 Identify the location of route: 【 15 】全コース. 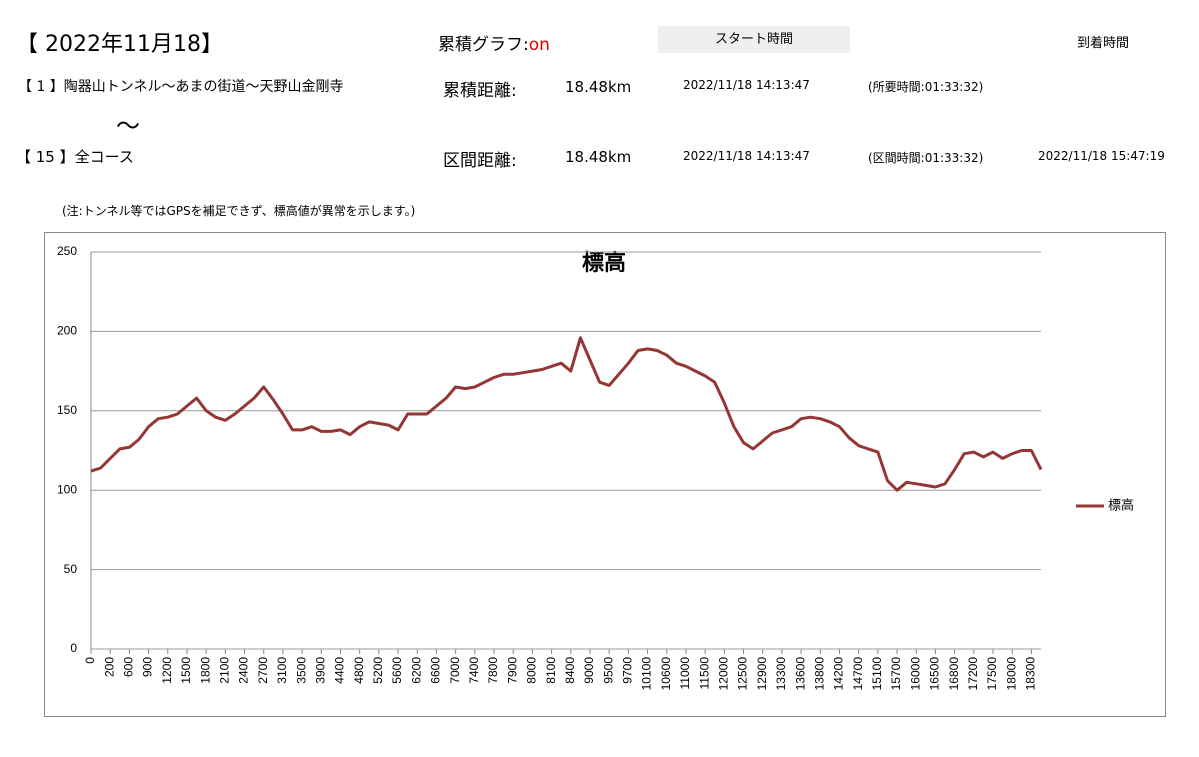
(75, 157).